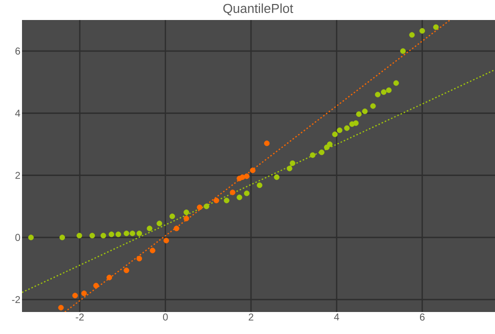  What do you see at coordinates (258, 10) in the screenshot?
I see `chart-title: QuantilePlot` at bounding box center [258, 10].